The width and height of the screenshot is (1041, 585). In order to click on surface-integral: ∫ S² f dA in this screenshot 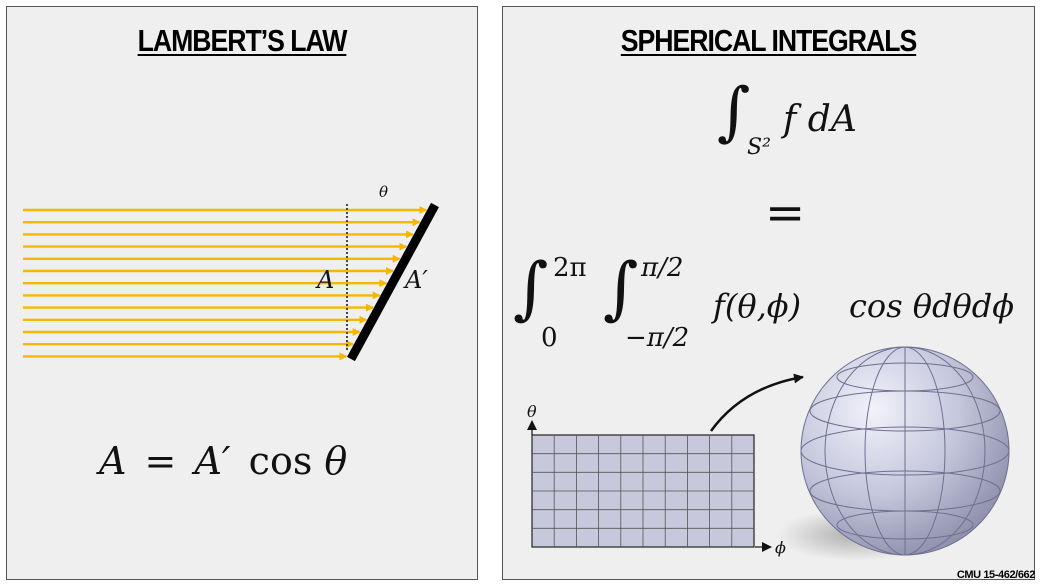, I will do `click(817, 125)`.